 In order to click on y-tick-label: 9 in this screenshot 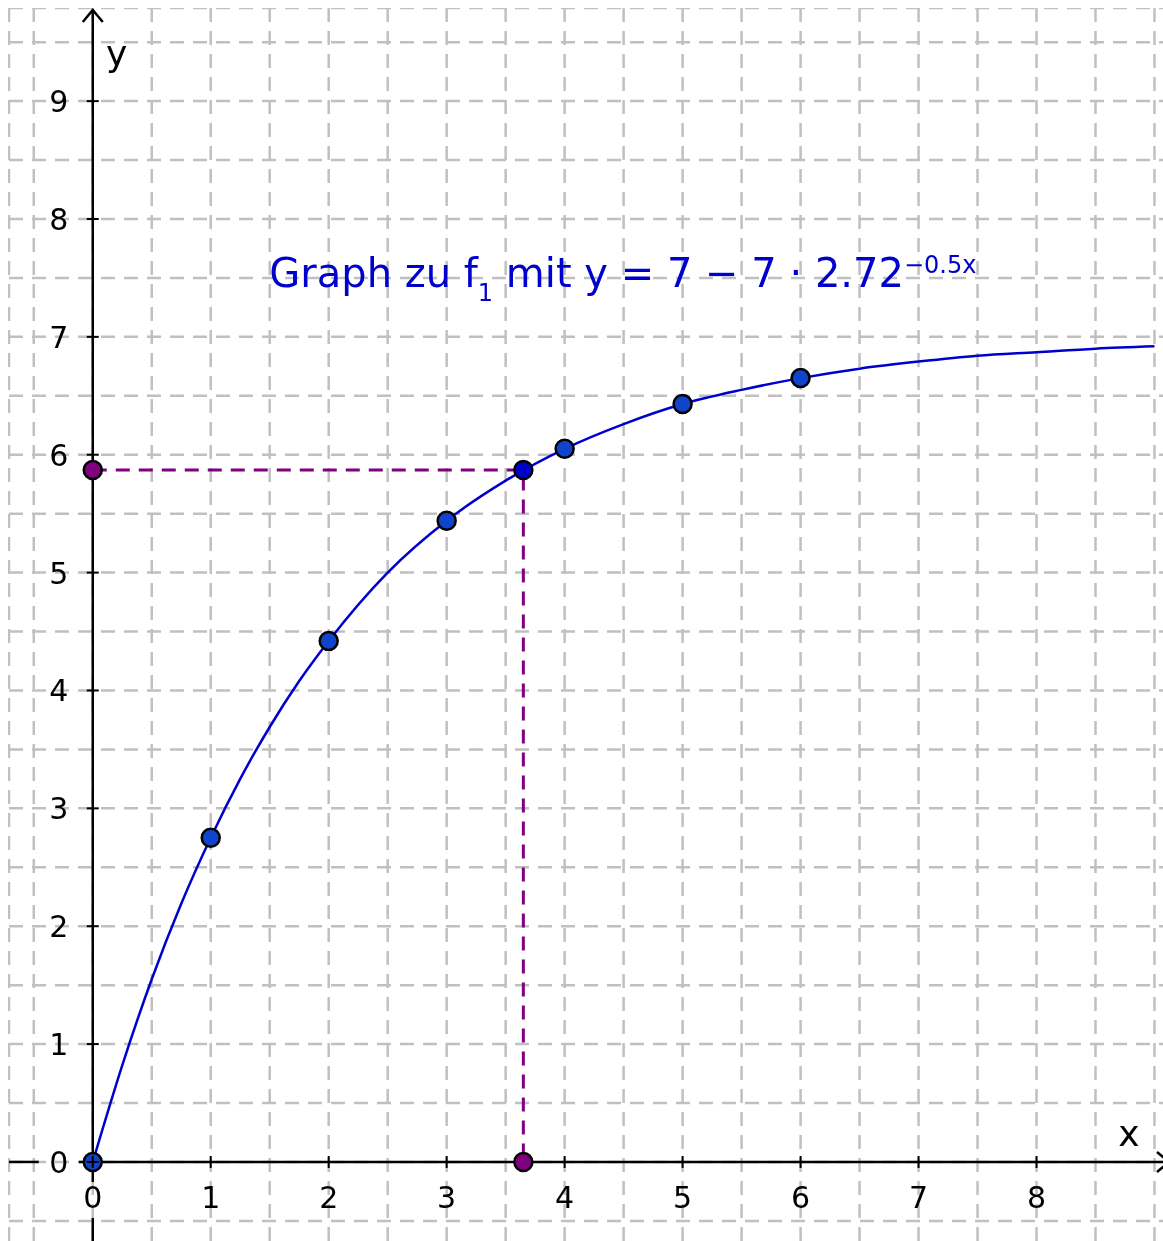, I will do `click(59, 102)`.